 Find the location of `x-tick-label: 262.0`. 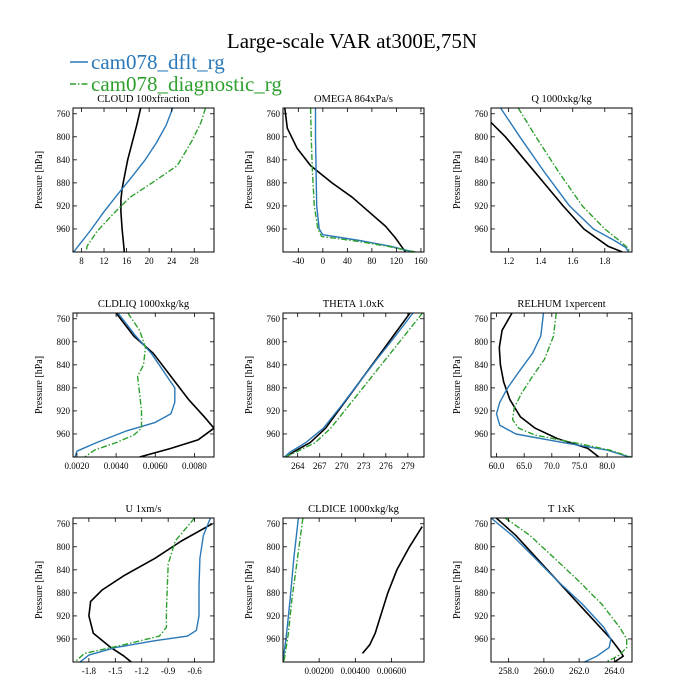

x-tick-label: 262.0 is located at coordinates (579, 671).